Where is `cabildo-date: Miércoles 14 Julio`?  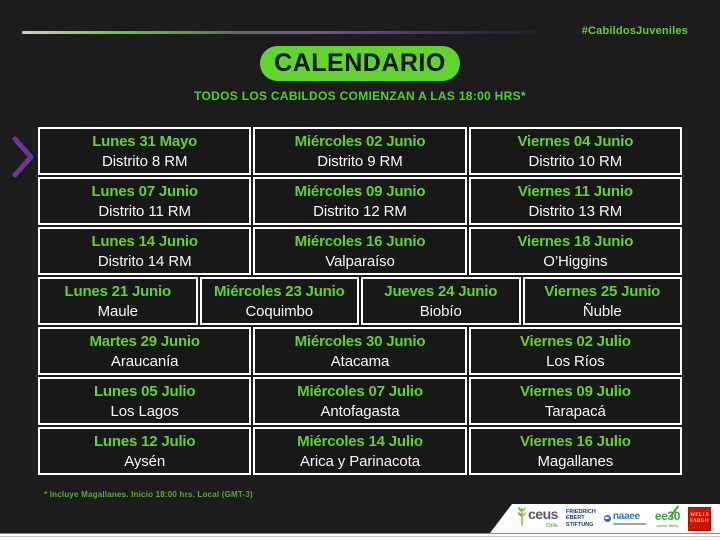 cabildo-date: Miércoles 14 Julio is located at coordinates (360, 441).